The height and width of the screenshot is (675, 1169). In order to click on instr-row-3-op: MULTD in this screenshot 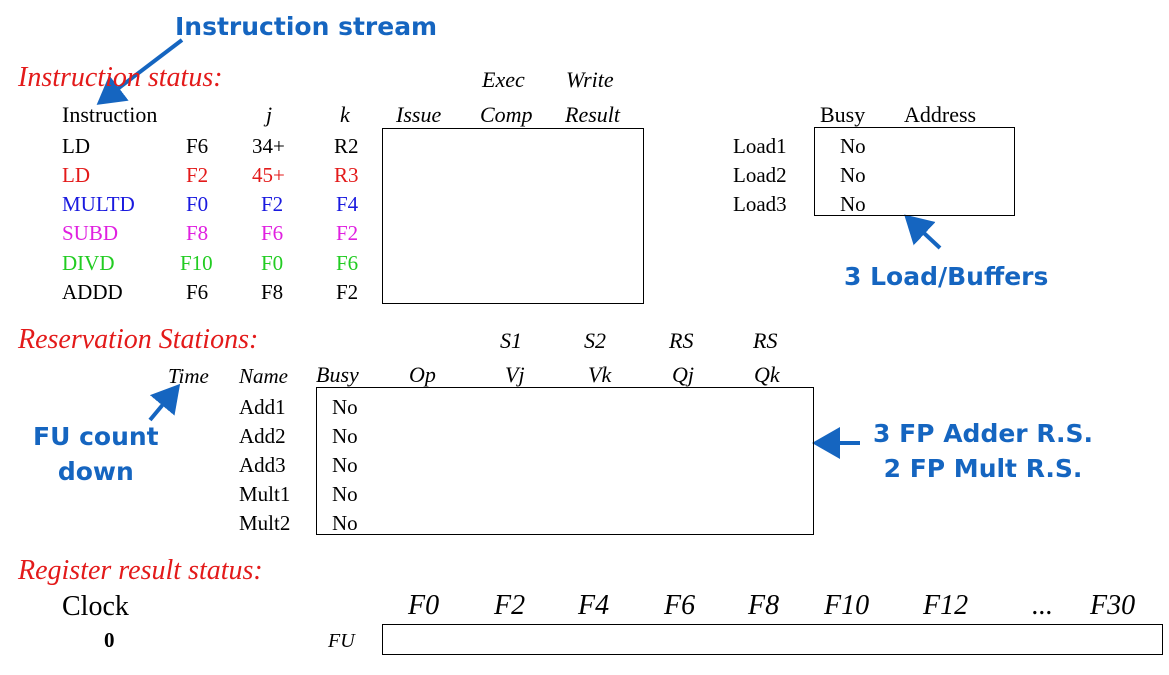, I will do `click(98, 204)`.